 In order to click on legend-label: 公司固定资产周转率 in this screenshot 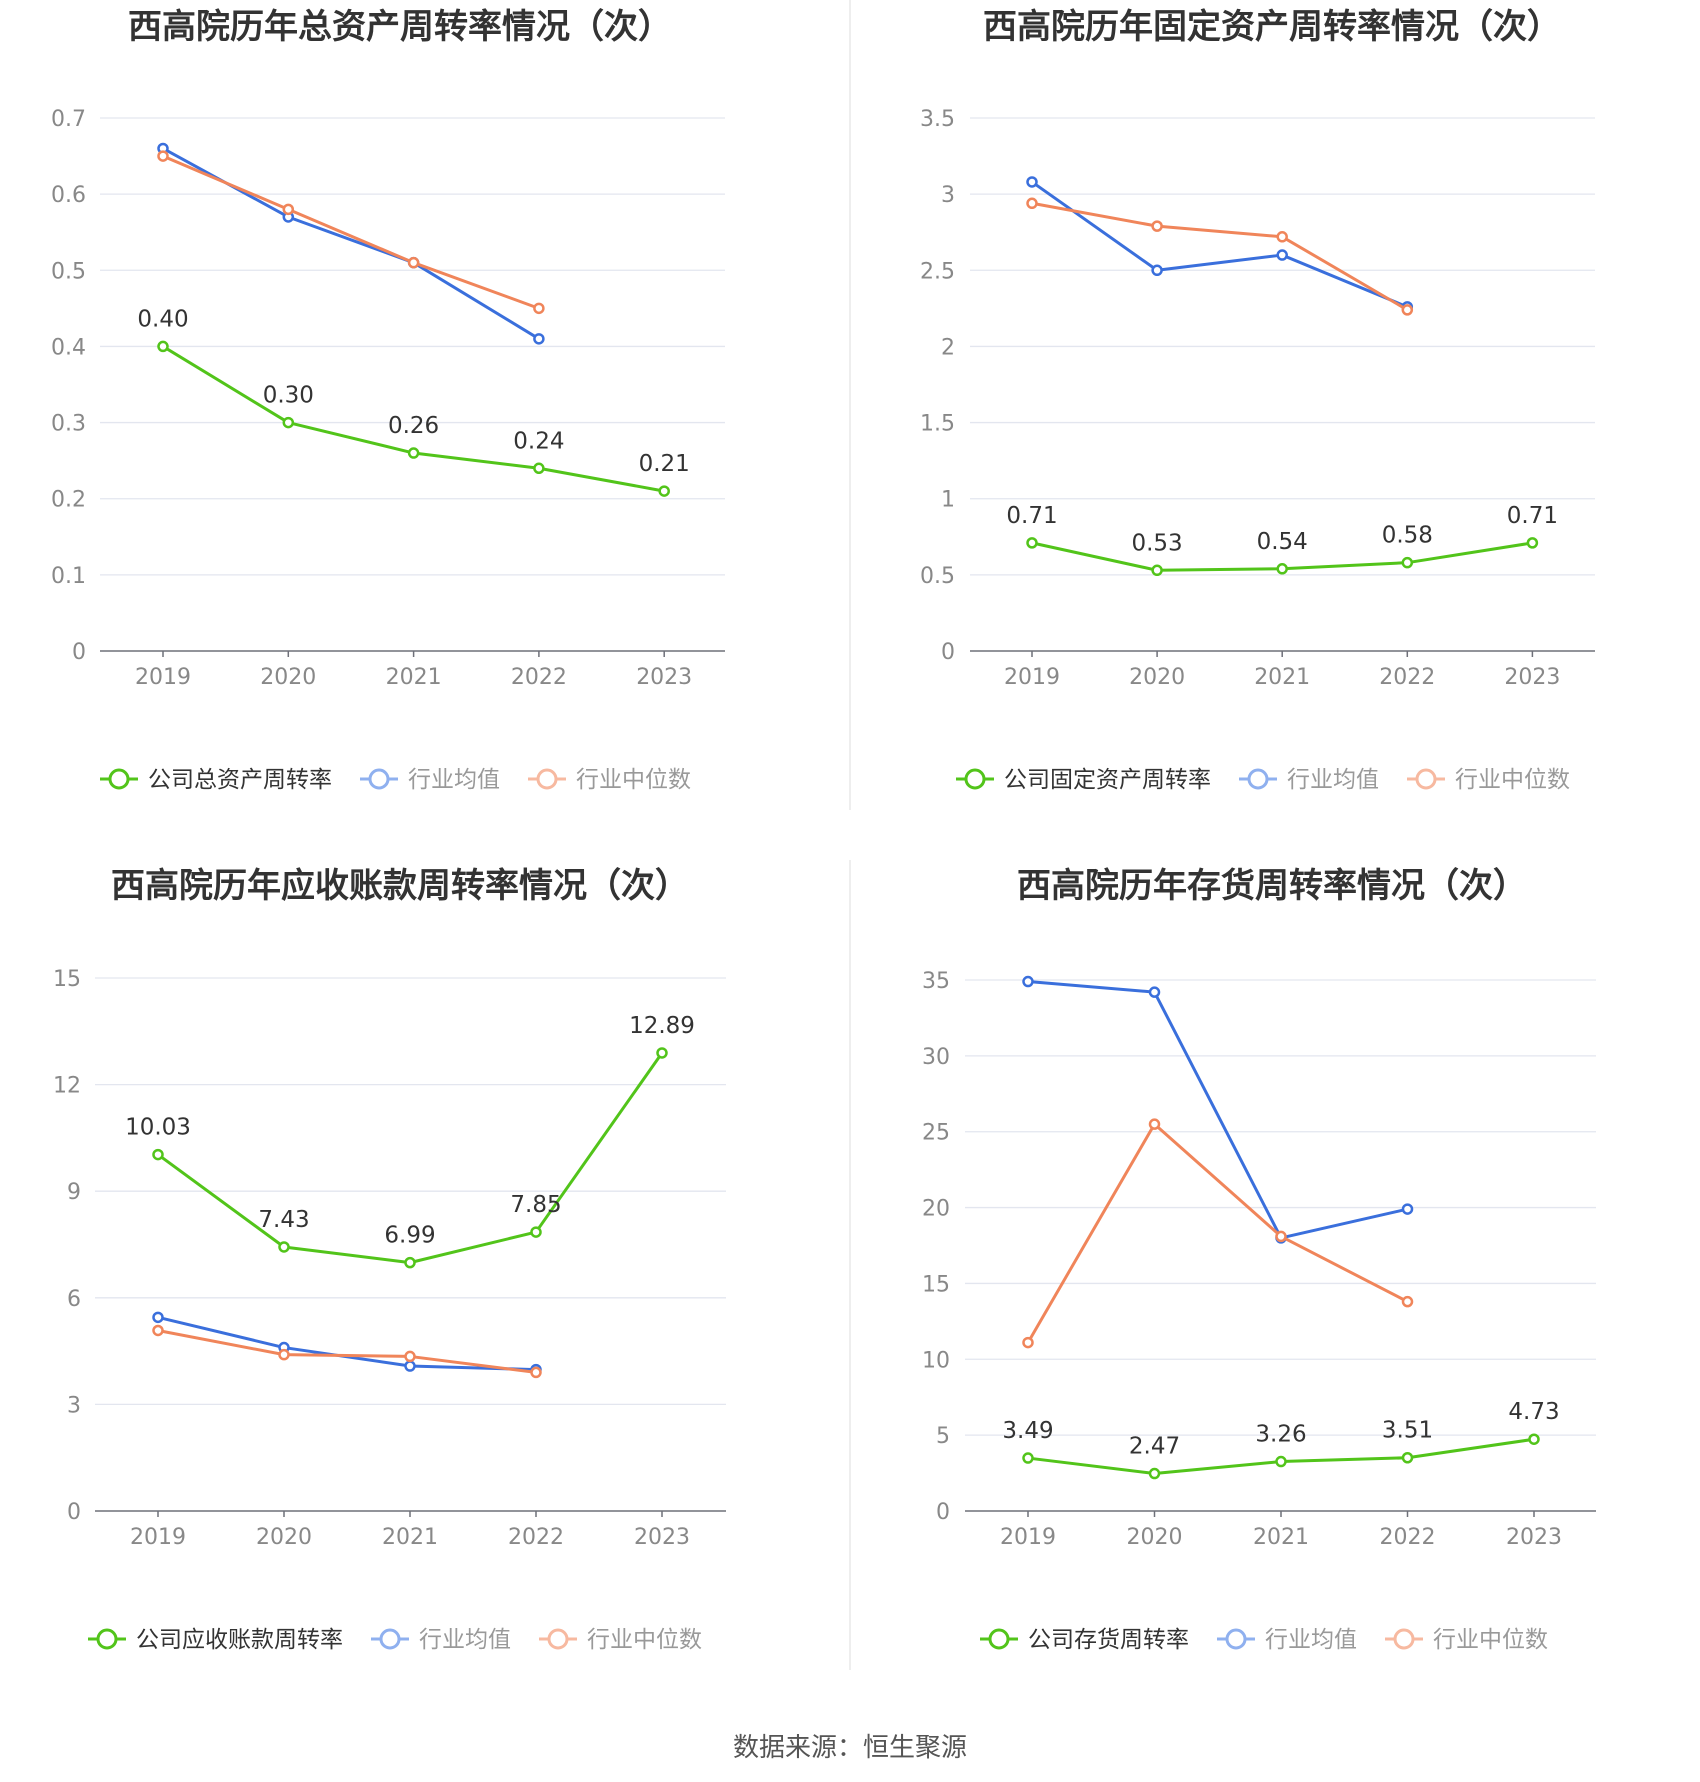, I will do `click(1107, 780)`.